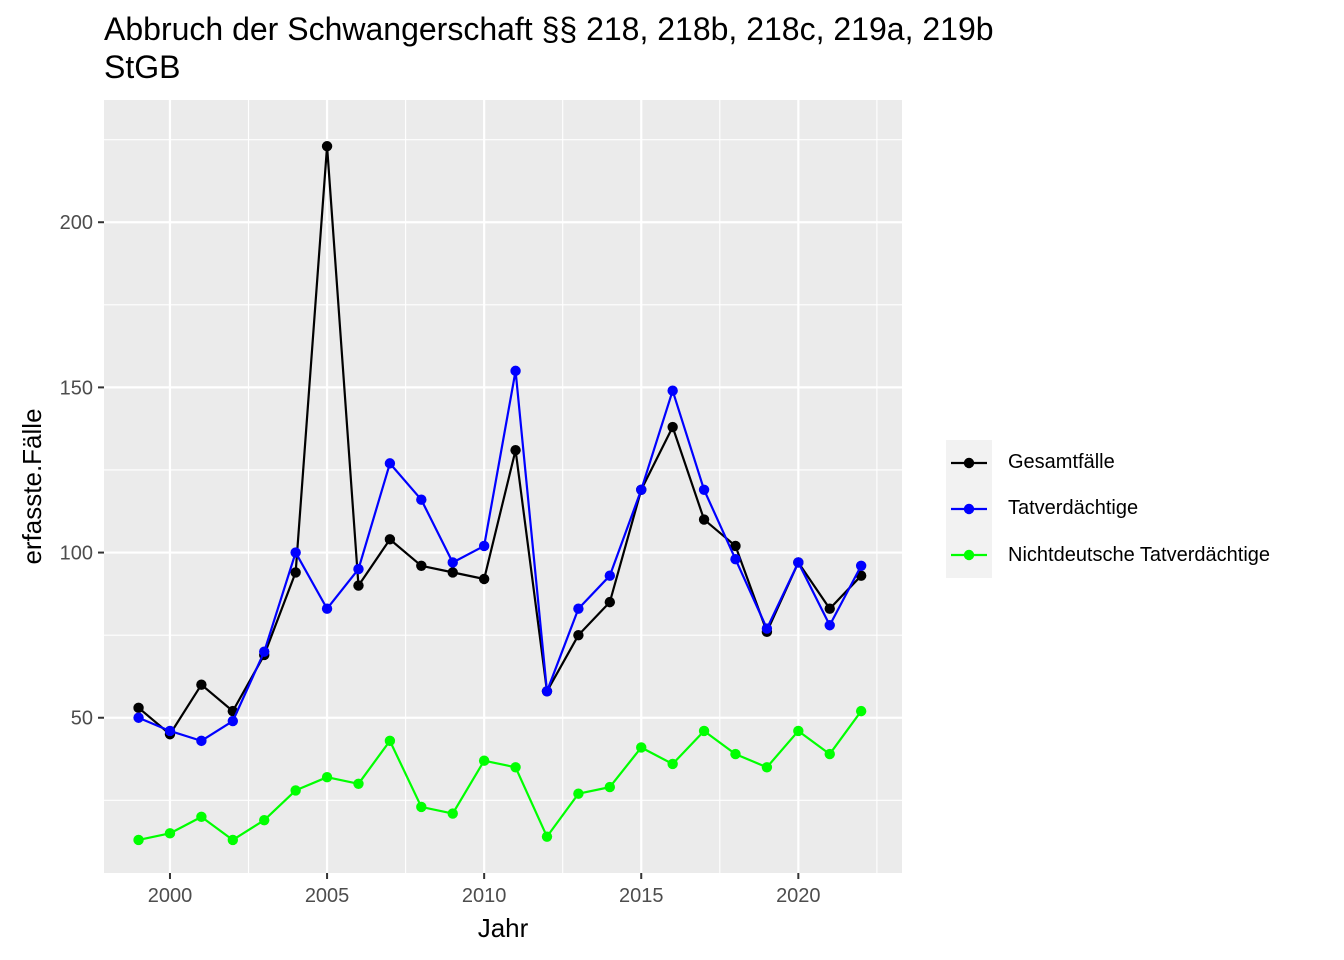 The image size is (1344, 960). What do you see at coordinates (76, 388) in the screenshot?
I see `y-tick-label: 150` at bounding box center [76, 388].